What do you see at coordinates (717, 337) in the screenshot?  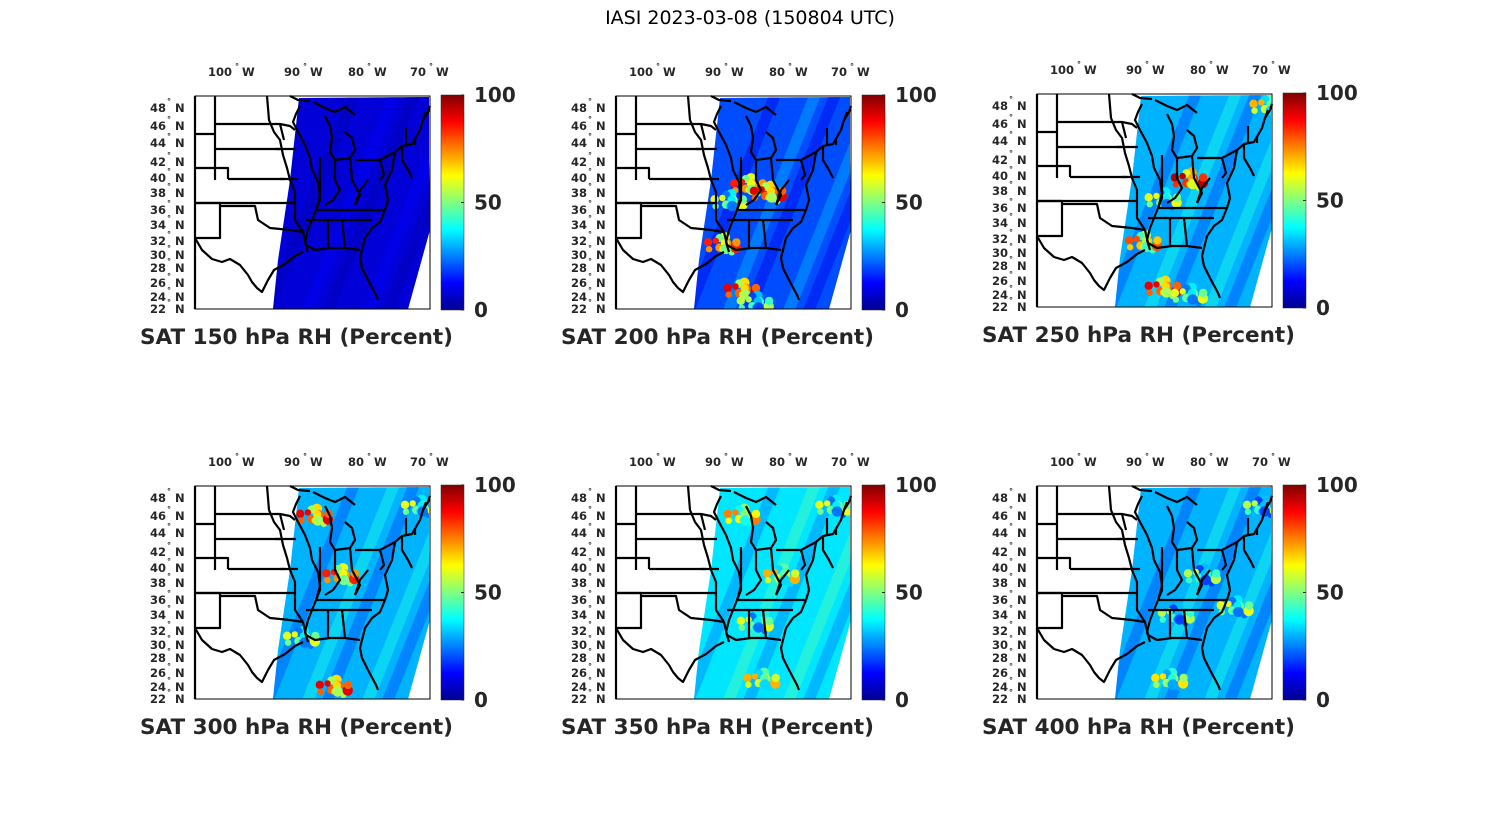 I see `panel-title: SAT 200 hPa RH (Percent)` at bounding box center [717, 337].